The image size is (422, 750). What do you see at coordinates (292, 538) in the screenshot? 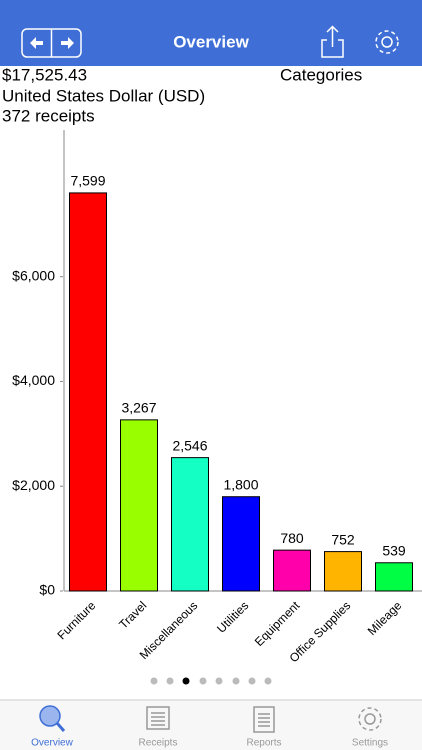
I see `data-label: 780` at bounding box center [292, 538].